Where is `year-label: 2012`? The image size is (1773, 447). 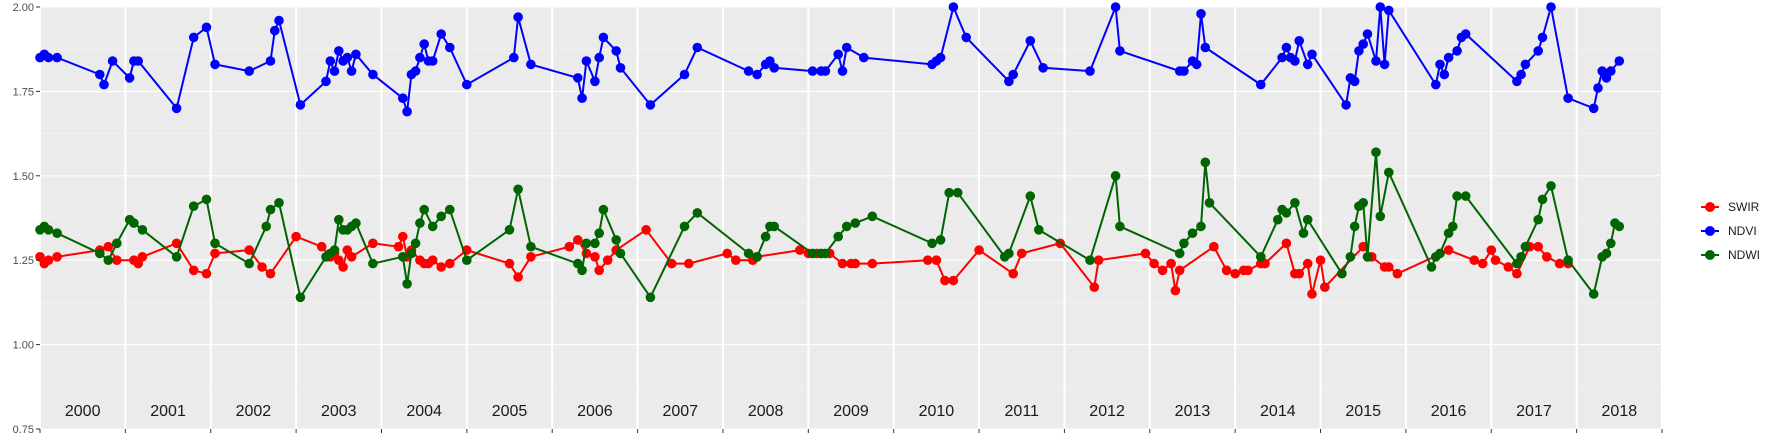 year-label: 2012 is located at coordinates (1107, 411).